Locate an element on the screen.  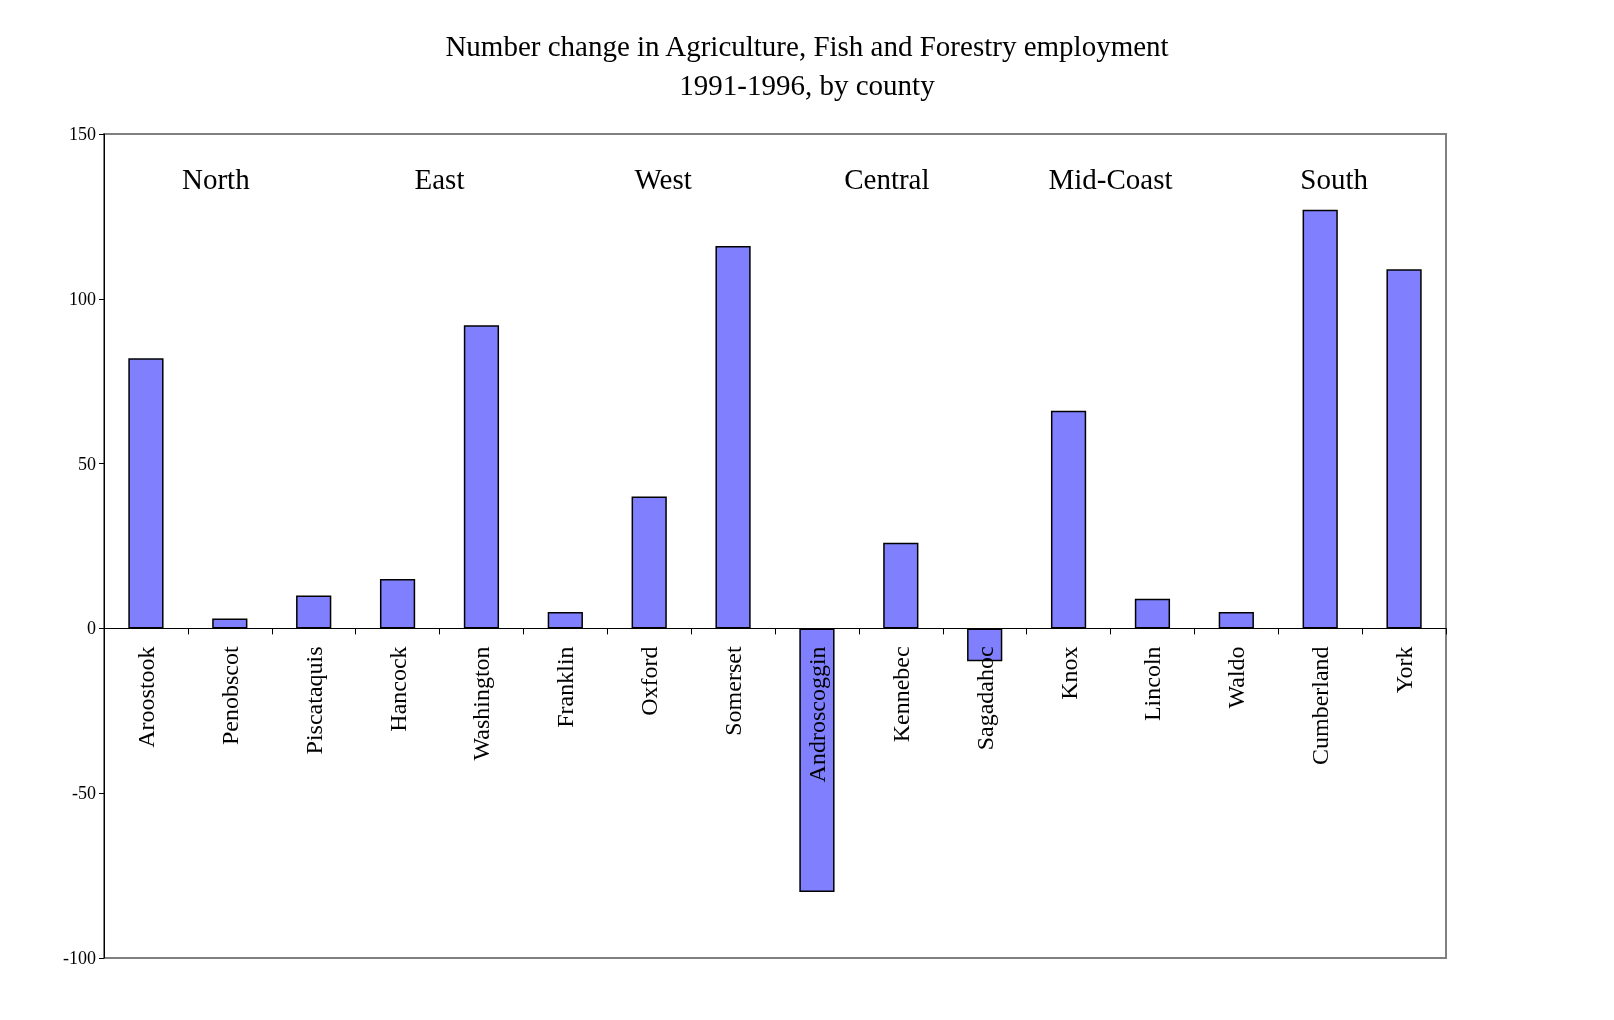
x-tick-label: Hancock is located at coordinates (397, 689).